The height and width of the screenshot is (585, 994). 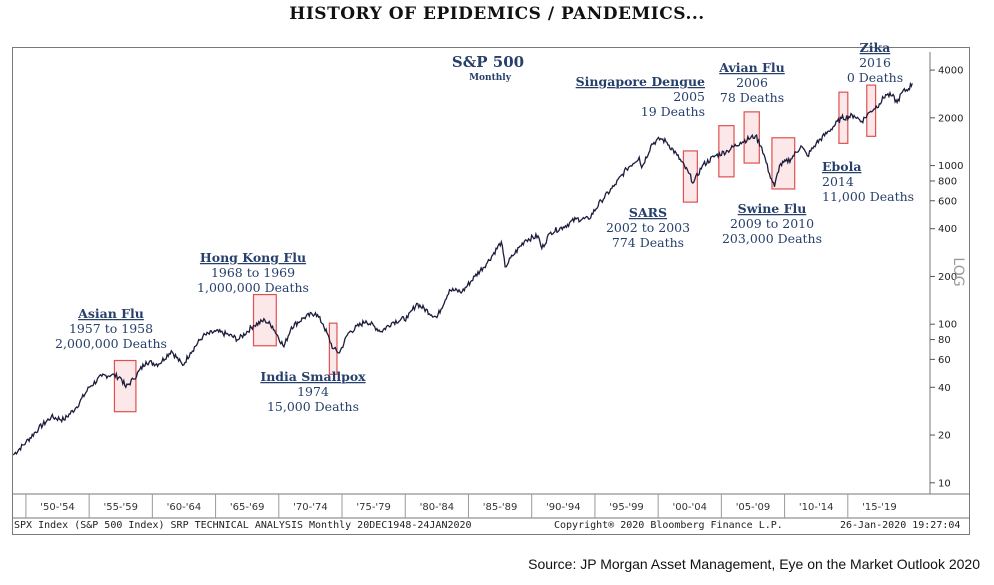 What do you see at coordinates (310, 507) in the screenshot?
I see `x-tick-label: '70-'74` at bounding box center [310, 507].